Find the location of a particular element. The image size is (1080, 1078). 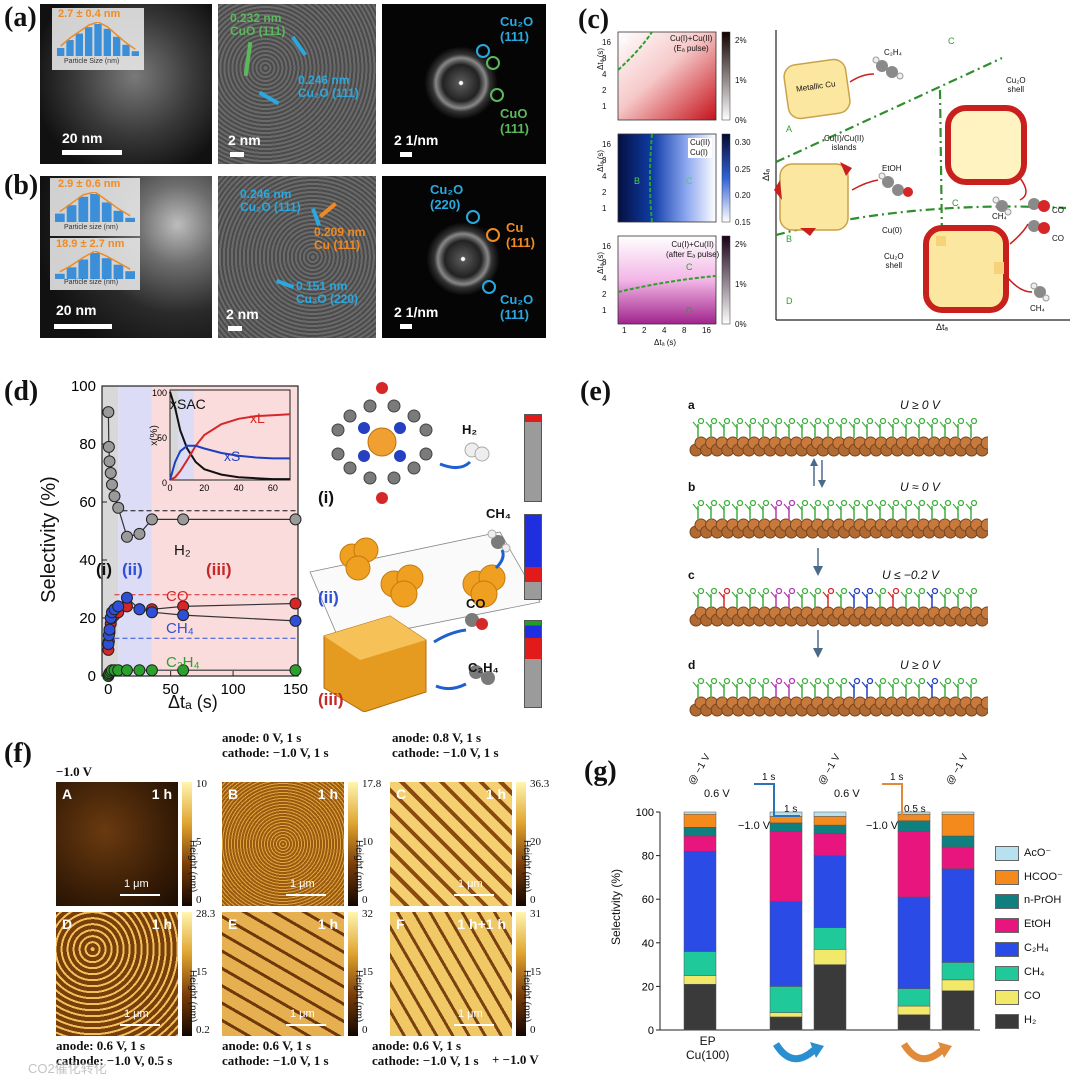

cu-atom is located at coordinates (984, 443).